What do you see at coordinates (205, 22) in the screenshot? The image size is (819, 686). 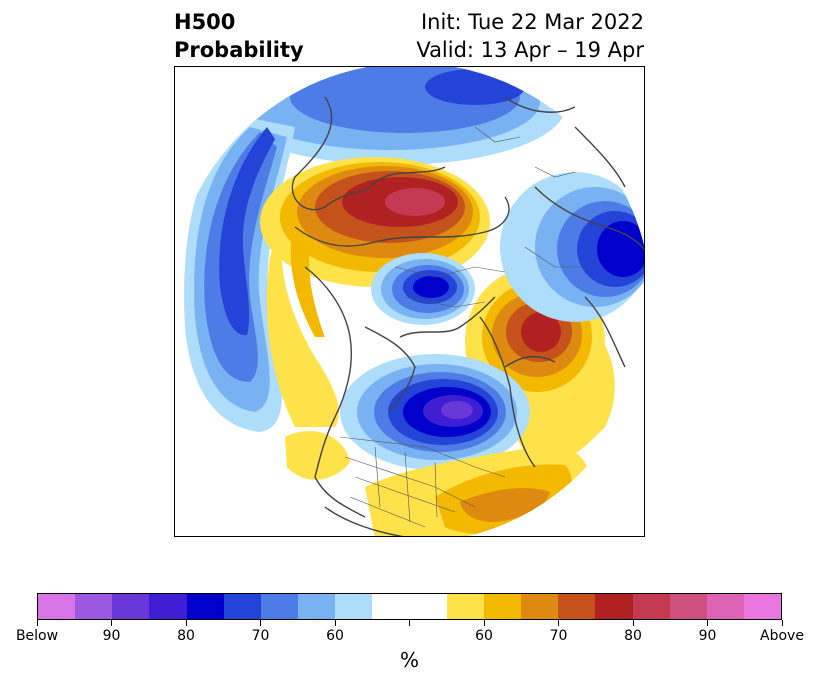 I see `title-variable: H500` at bounding box center [205, 22].